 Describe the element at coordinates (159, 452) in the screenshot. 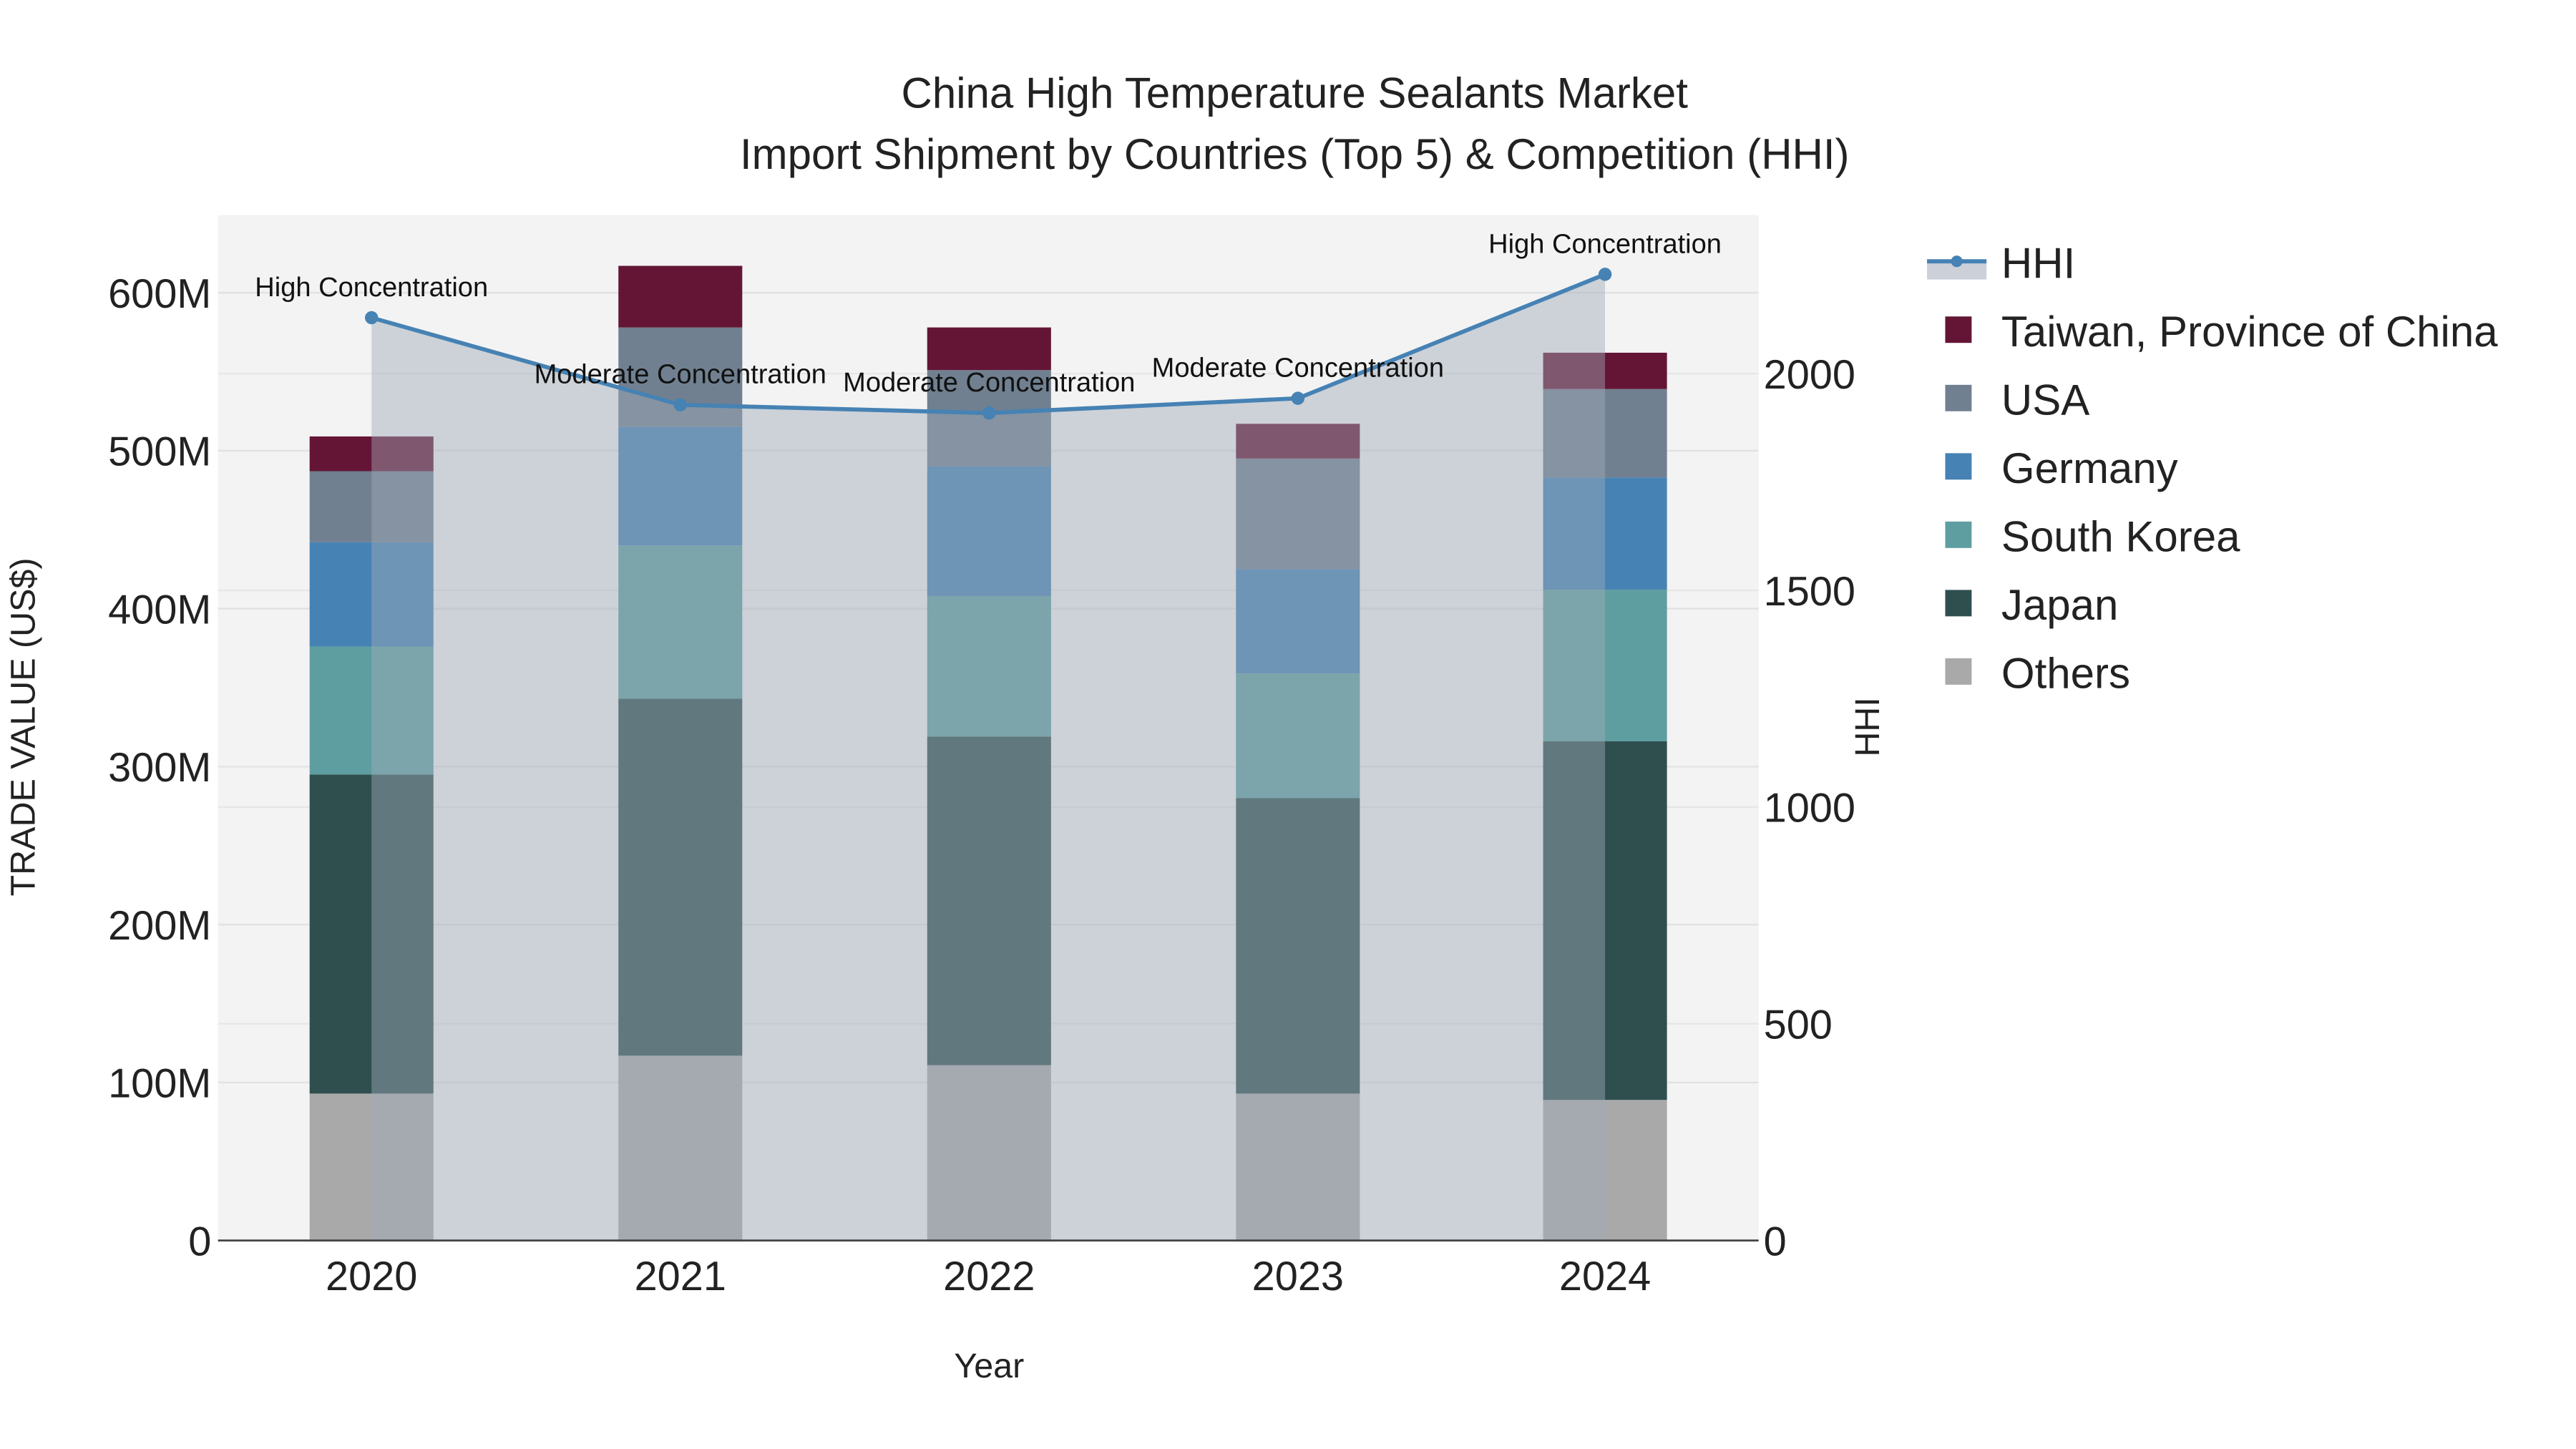

I see `y-tick-label: 500M` at that location.